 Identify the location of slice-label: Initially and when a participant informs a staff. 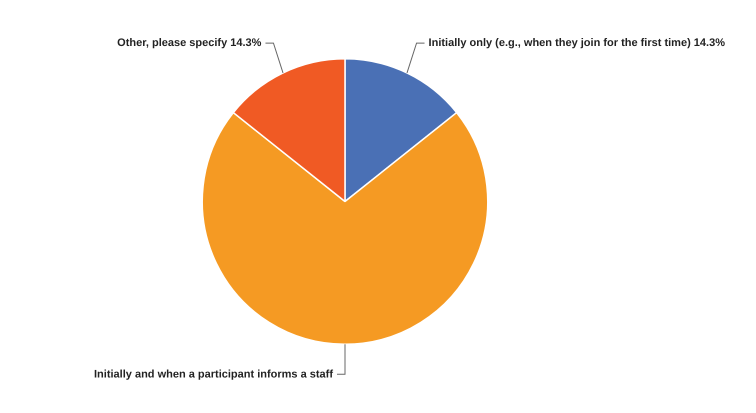
(214, 374).